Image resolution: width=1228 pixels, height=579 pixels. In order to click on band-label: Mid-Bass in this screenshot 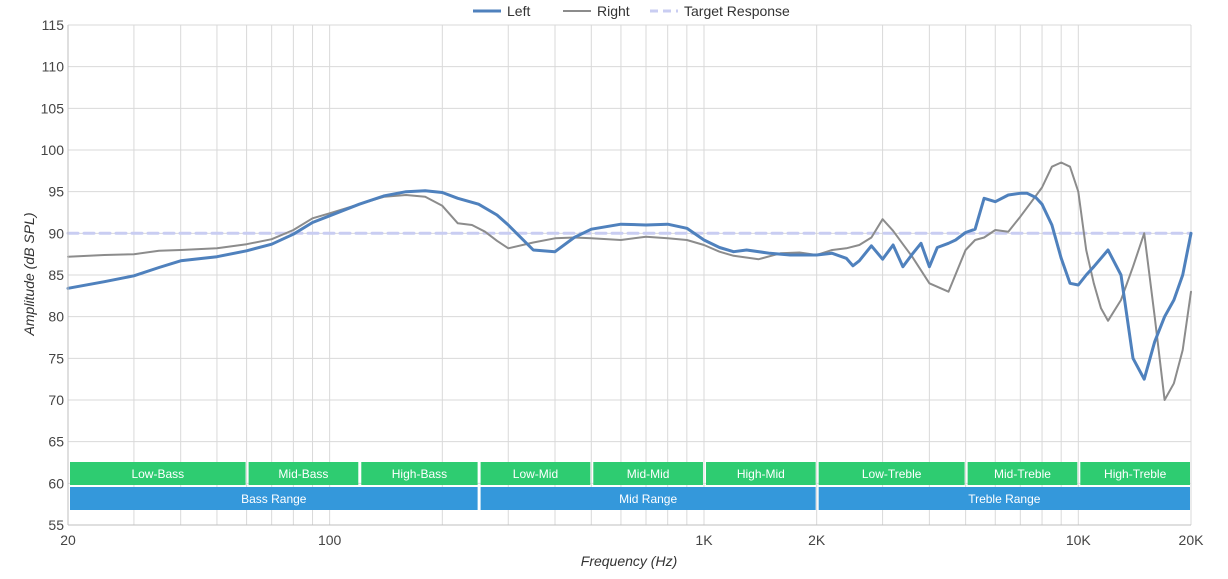, I will do `click(303, 474)`.